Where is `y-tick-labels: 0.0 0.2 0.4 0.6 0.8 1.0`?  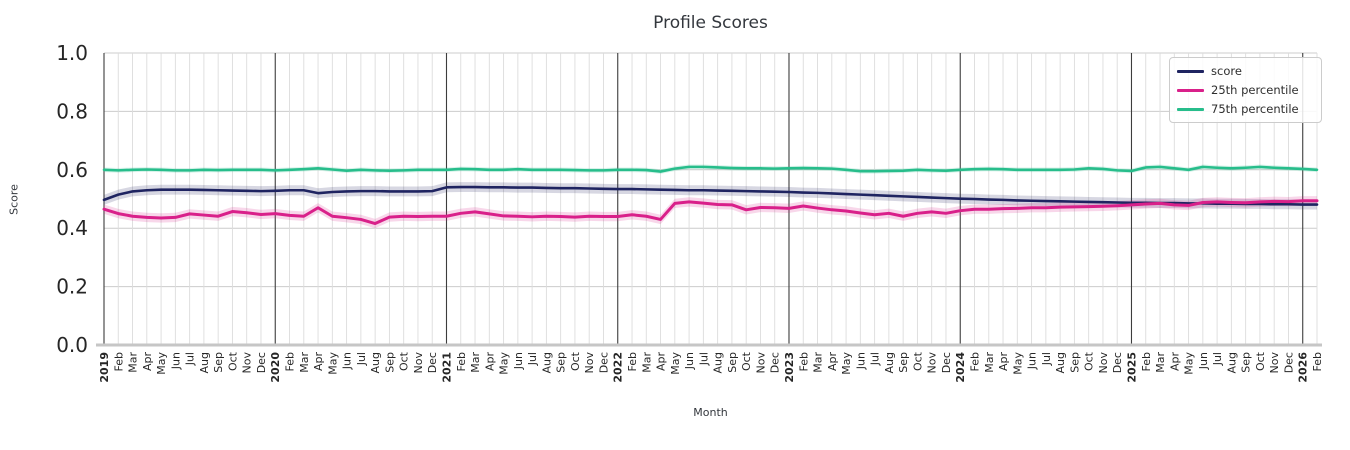 y-tick-labels: 0.0 0.2 0.4 0.6 0.8 1.0 is located at coordinates (72, 199).